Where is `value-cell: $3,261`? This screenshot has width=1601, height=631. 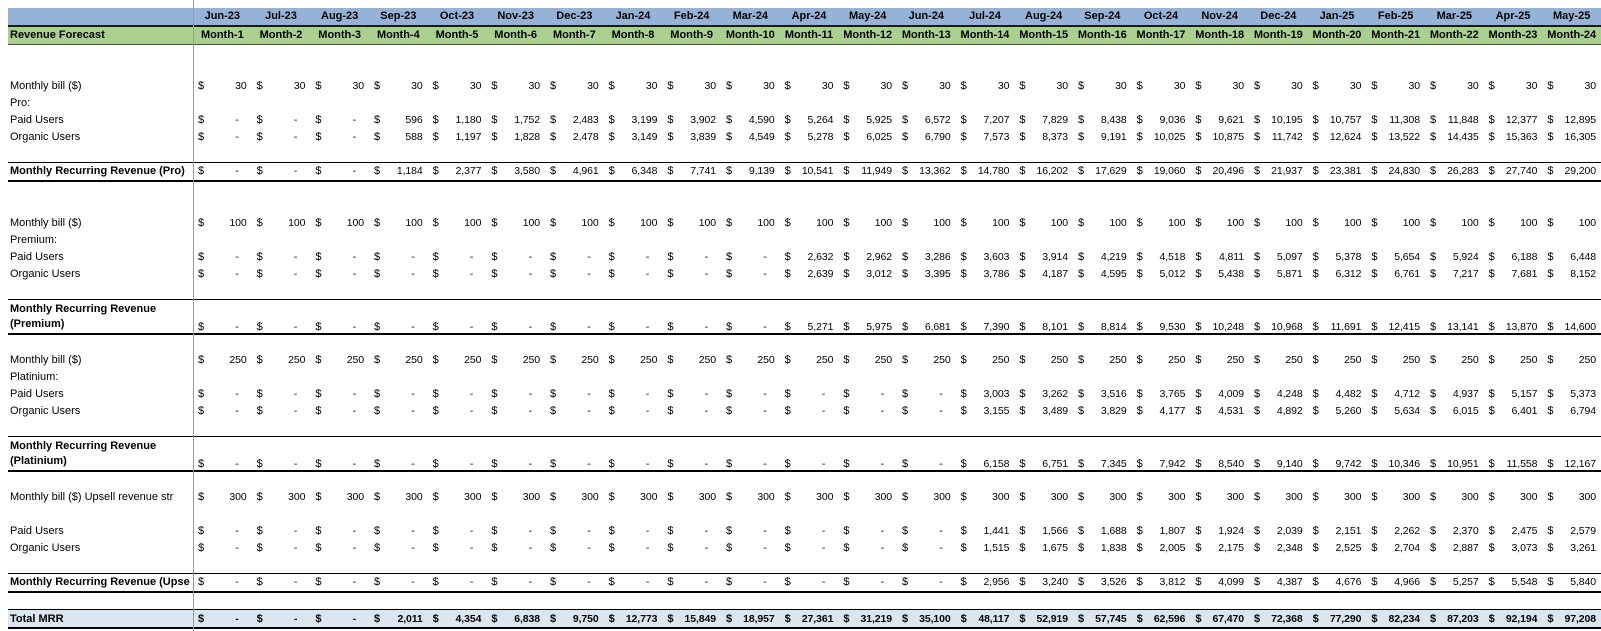 value-cell: $3,261 is located at coordinates (1571, 547).